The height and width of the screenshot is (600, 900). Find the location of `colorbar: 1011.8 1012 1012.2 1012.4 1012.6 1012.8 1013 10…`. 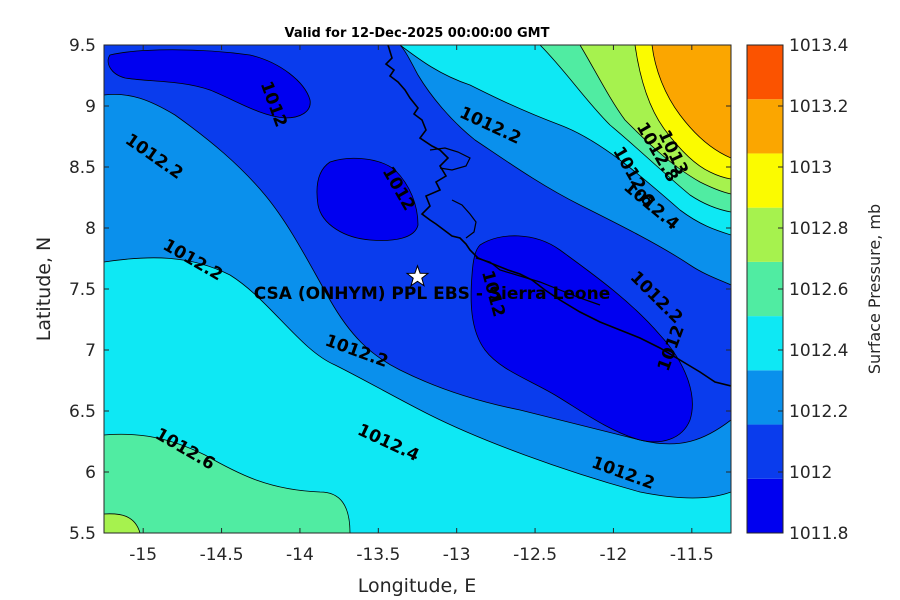

colorbar: 1011.8 1012 1012.2 1012.4 1012.6 1012.8 1013 10… is located at coordinates (797, 290).